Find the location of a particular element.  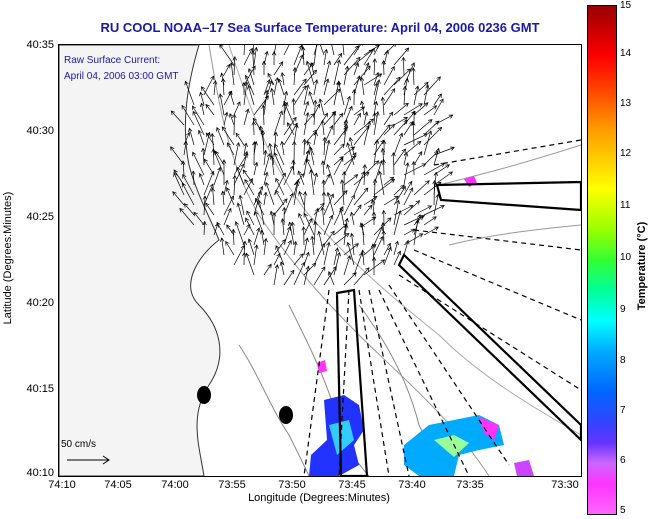

y-tick-label: 40:35 is located at coordinates (40, 45).